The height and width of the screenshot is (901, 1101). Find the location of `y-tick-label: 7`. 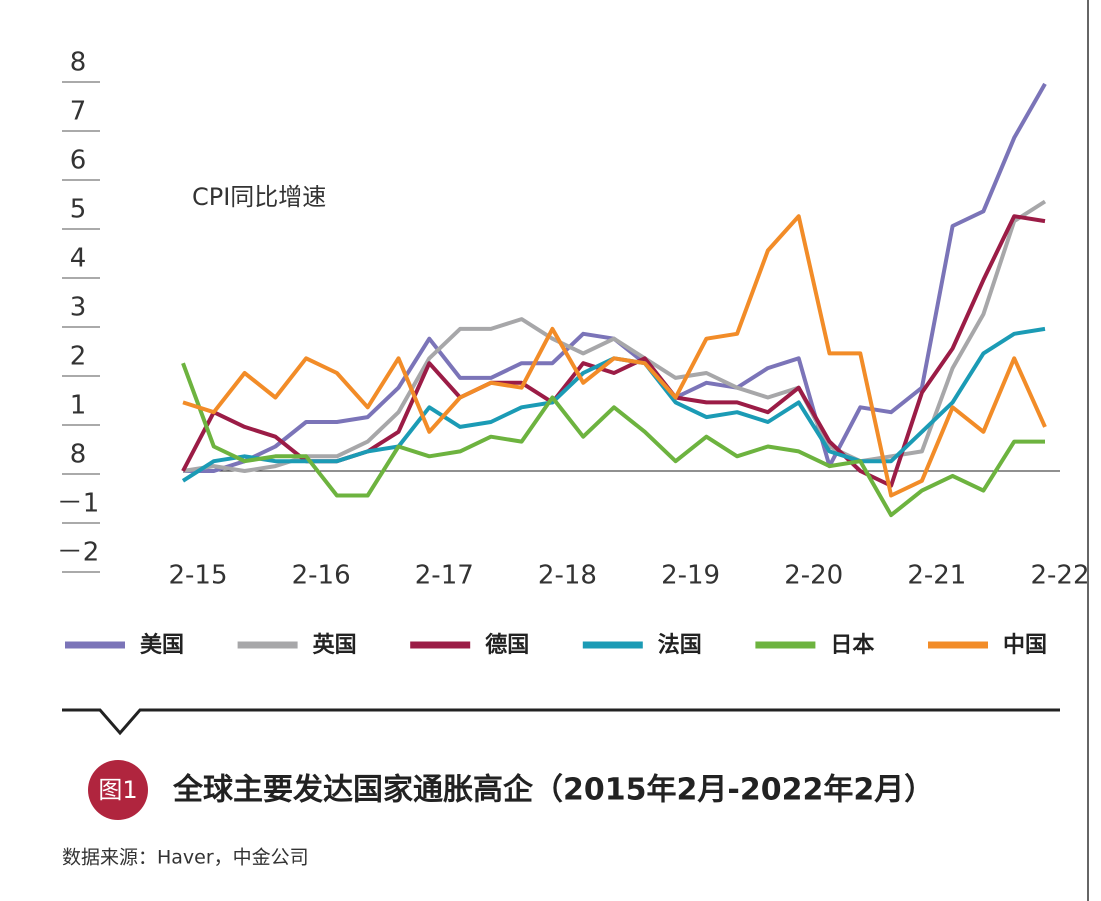

y-tick-label: 7 is located at coordinates (78, 112).